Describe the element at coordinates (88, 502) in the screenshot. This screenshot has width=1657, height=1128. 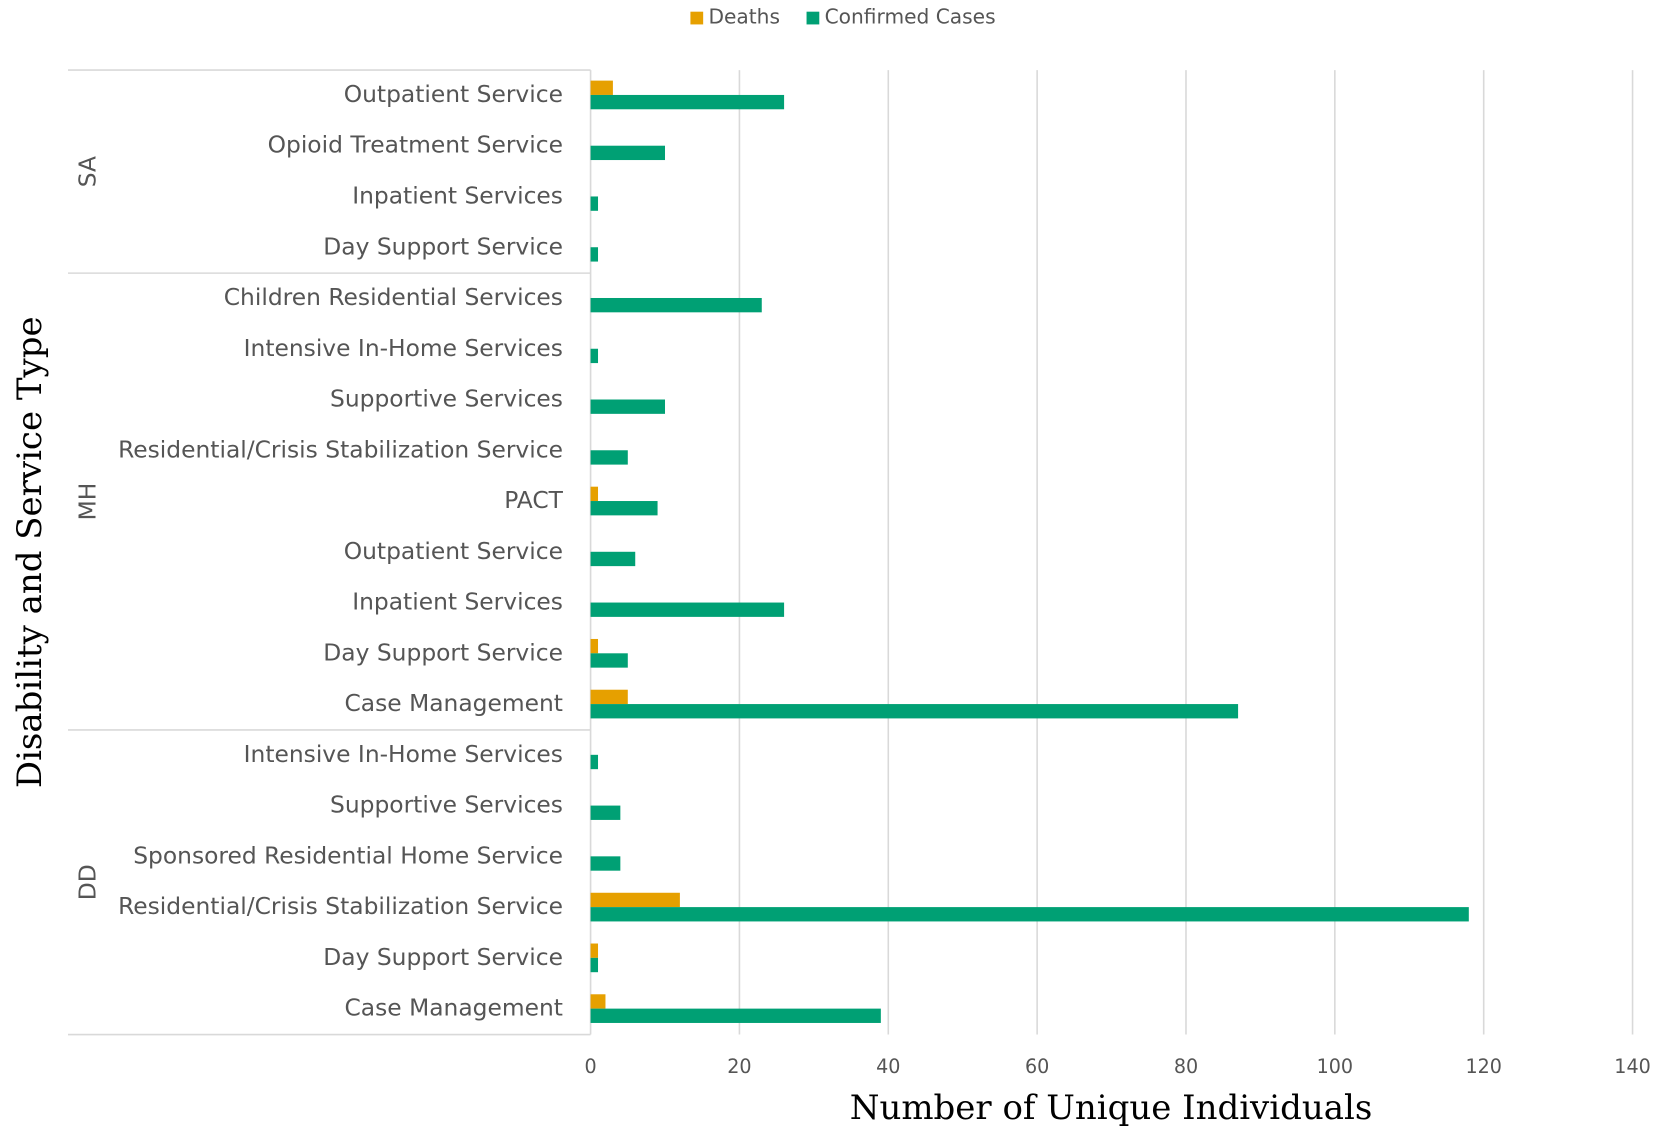
I see `group-label: MH` at that location.